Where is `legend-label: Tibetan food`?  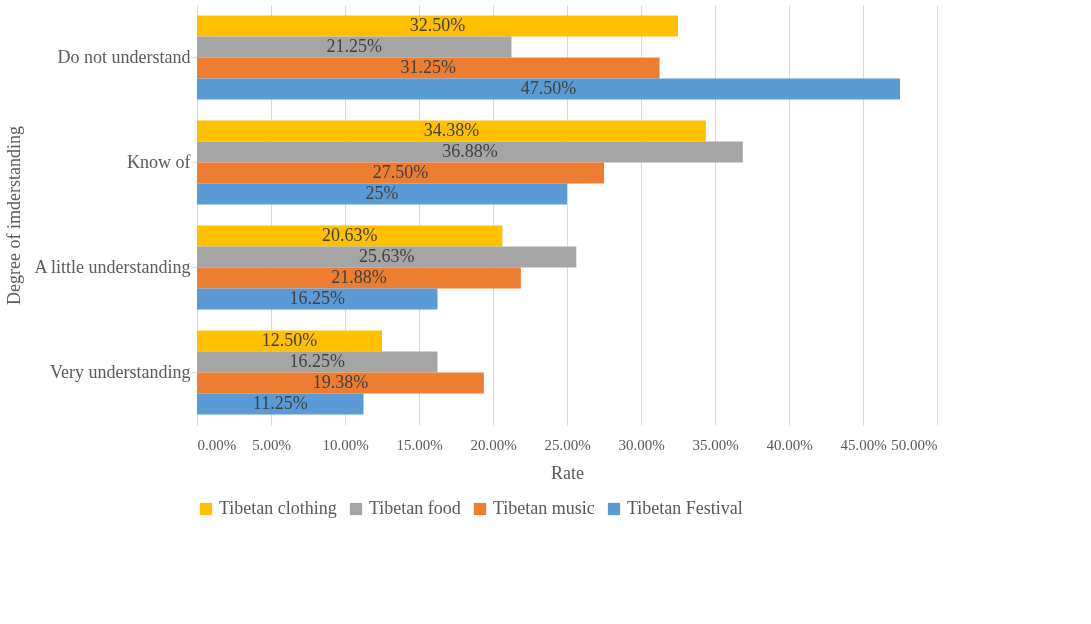 legend-label: Tibetan food is located at coordinates (415, 508).